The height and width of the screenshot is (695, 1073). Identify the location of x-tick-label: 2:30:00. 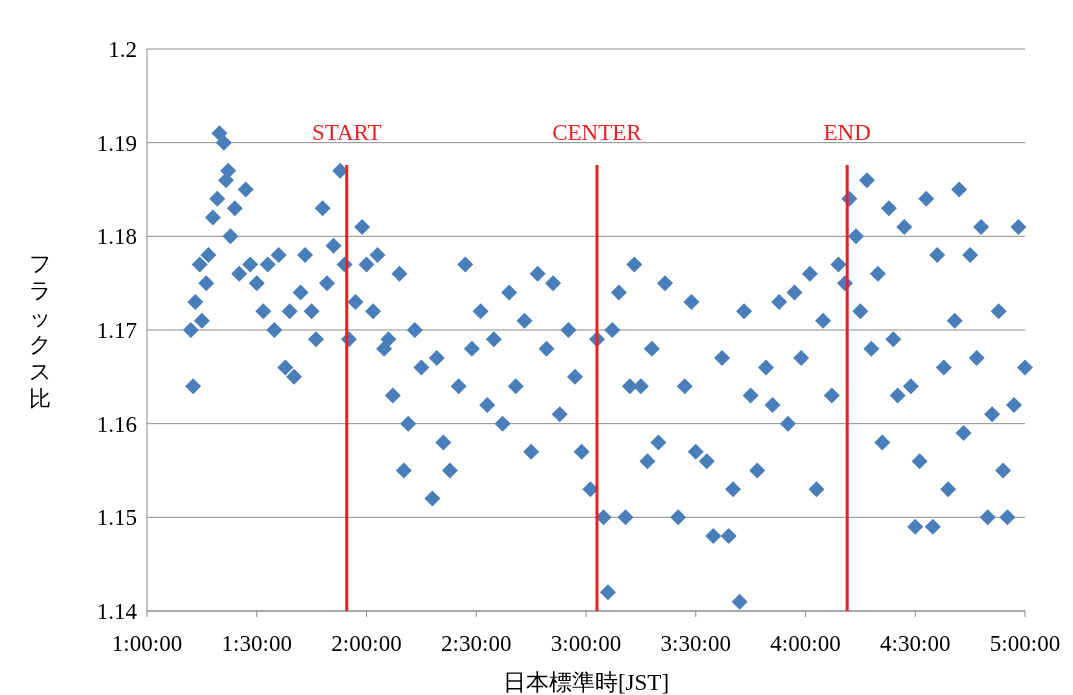
(476, 643).